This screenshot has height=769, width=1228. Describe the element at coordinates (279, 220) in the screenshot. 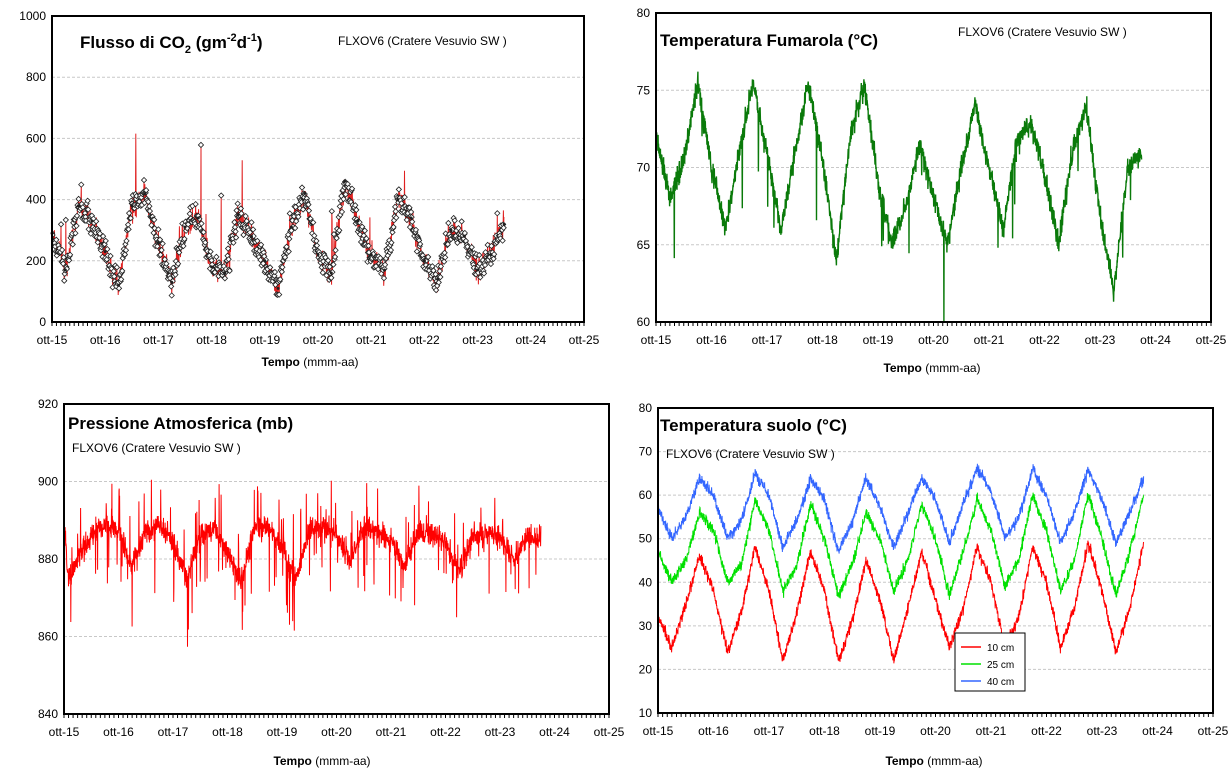

I see `co2-markers` at that location.